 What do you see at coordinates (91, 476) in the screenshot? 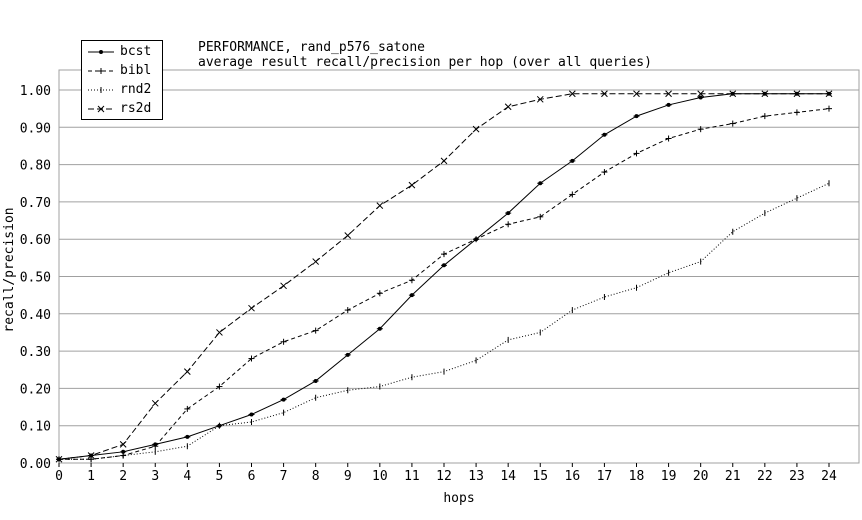
I see `x-tick-label: 1` at bounding box center [91, 476].